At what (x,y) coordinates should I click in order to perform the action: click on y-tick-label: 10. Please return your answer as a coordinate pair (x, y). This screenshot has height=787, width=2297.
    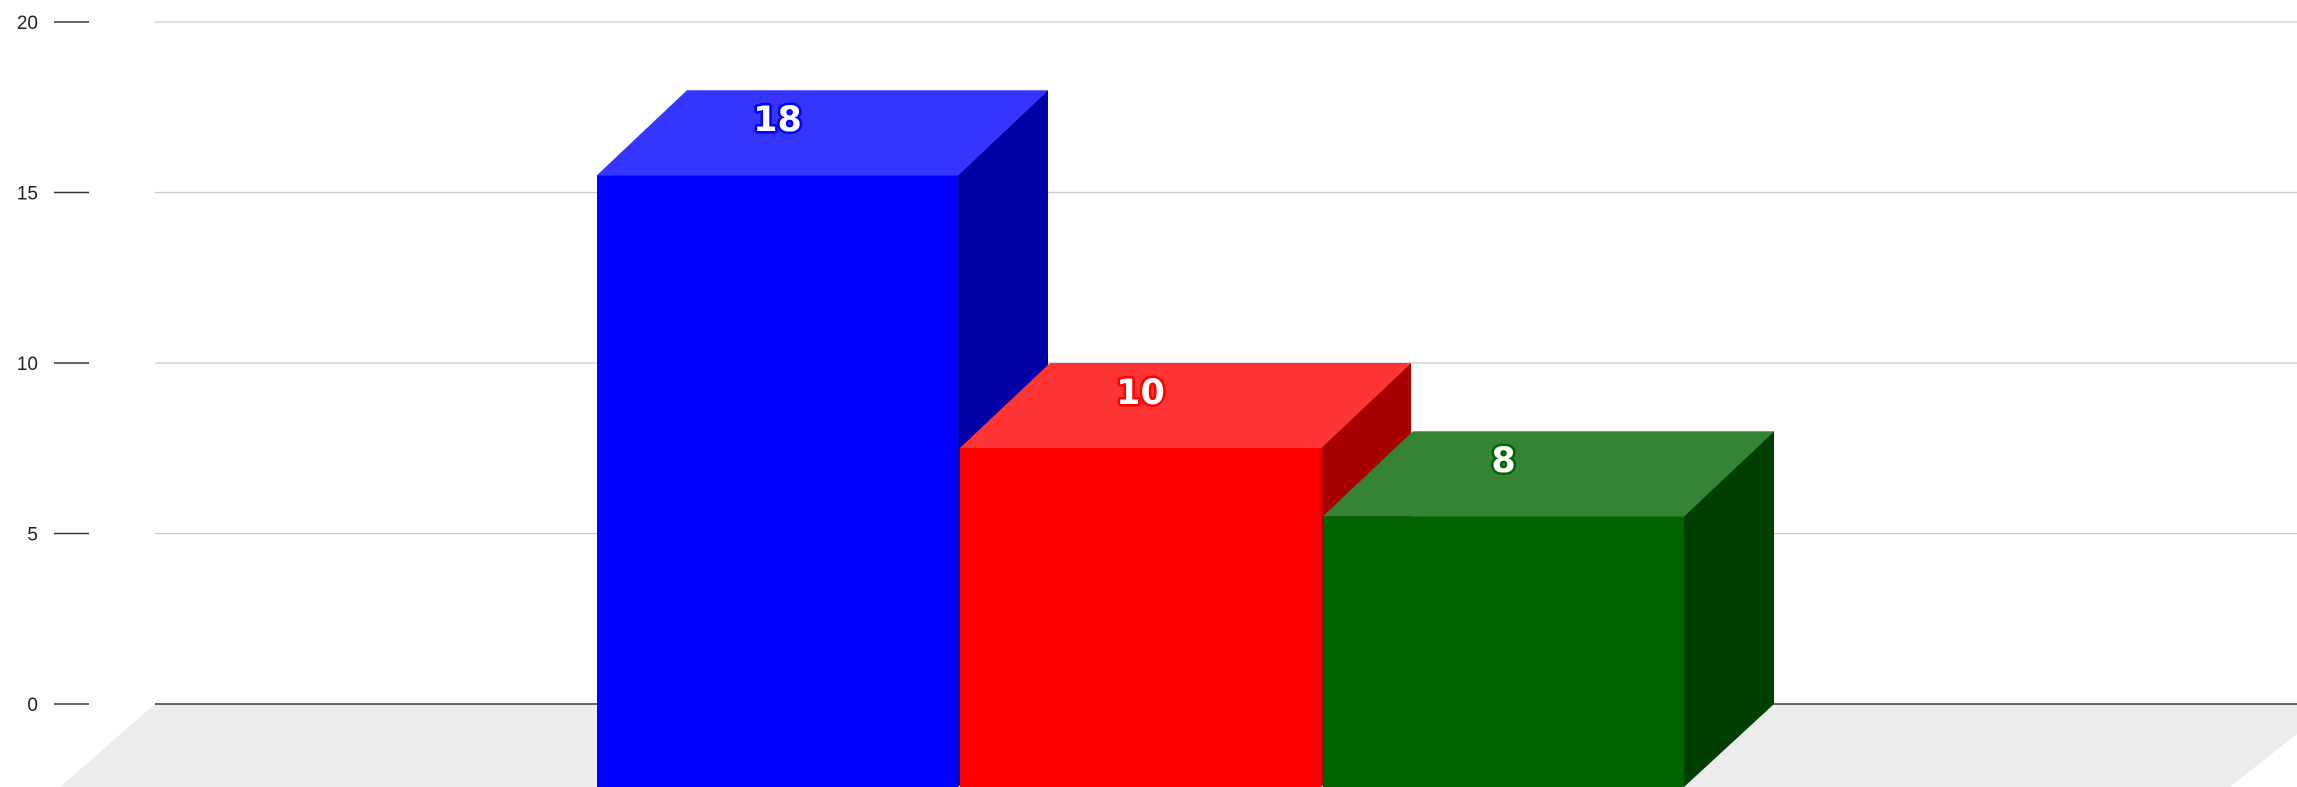
    Looking at the image, I should click on (27, 364).